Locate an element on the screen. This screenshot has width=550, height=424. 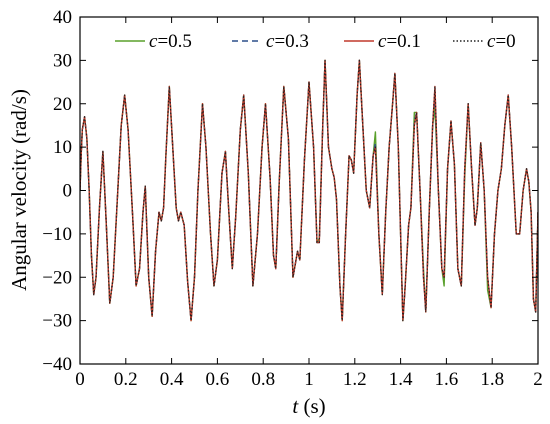
y-tick-label: −20 is located at coordinates (57, 277).